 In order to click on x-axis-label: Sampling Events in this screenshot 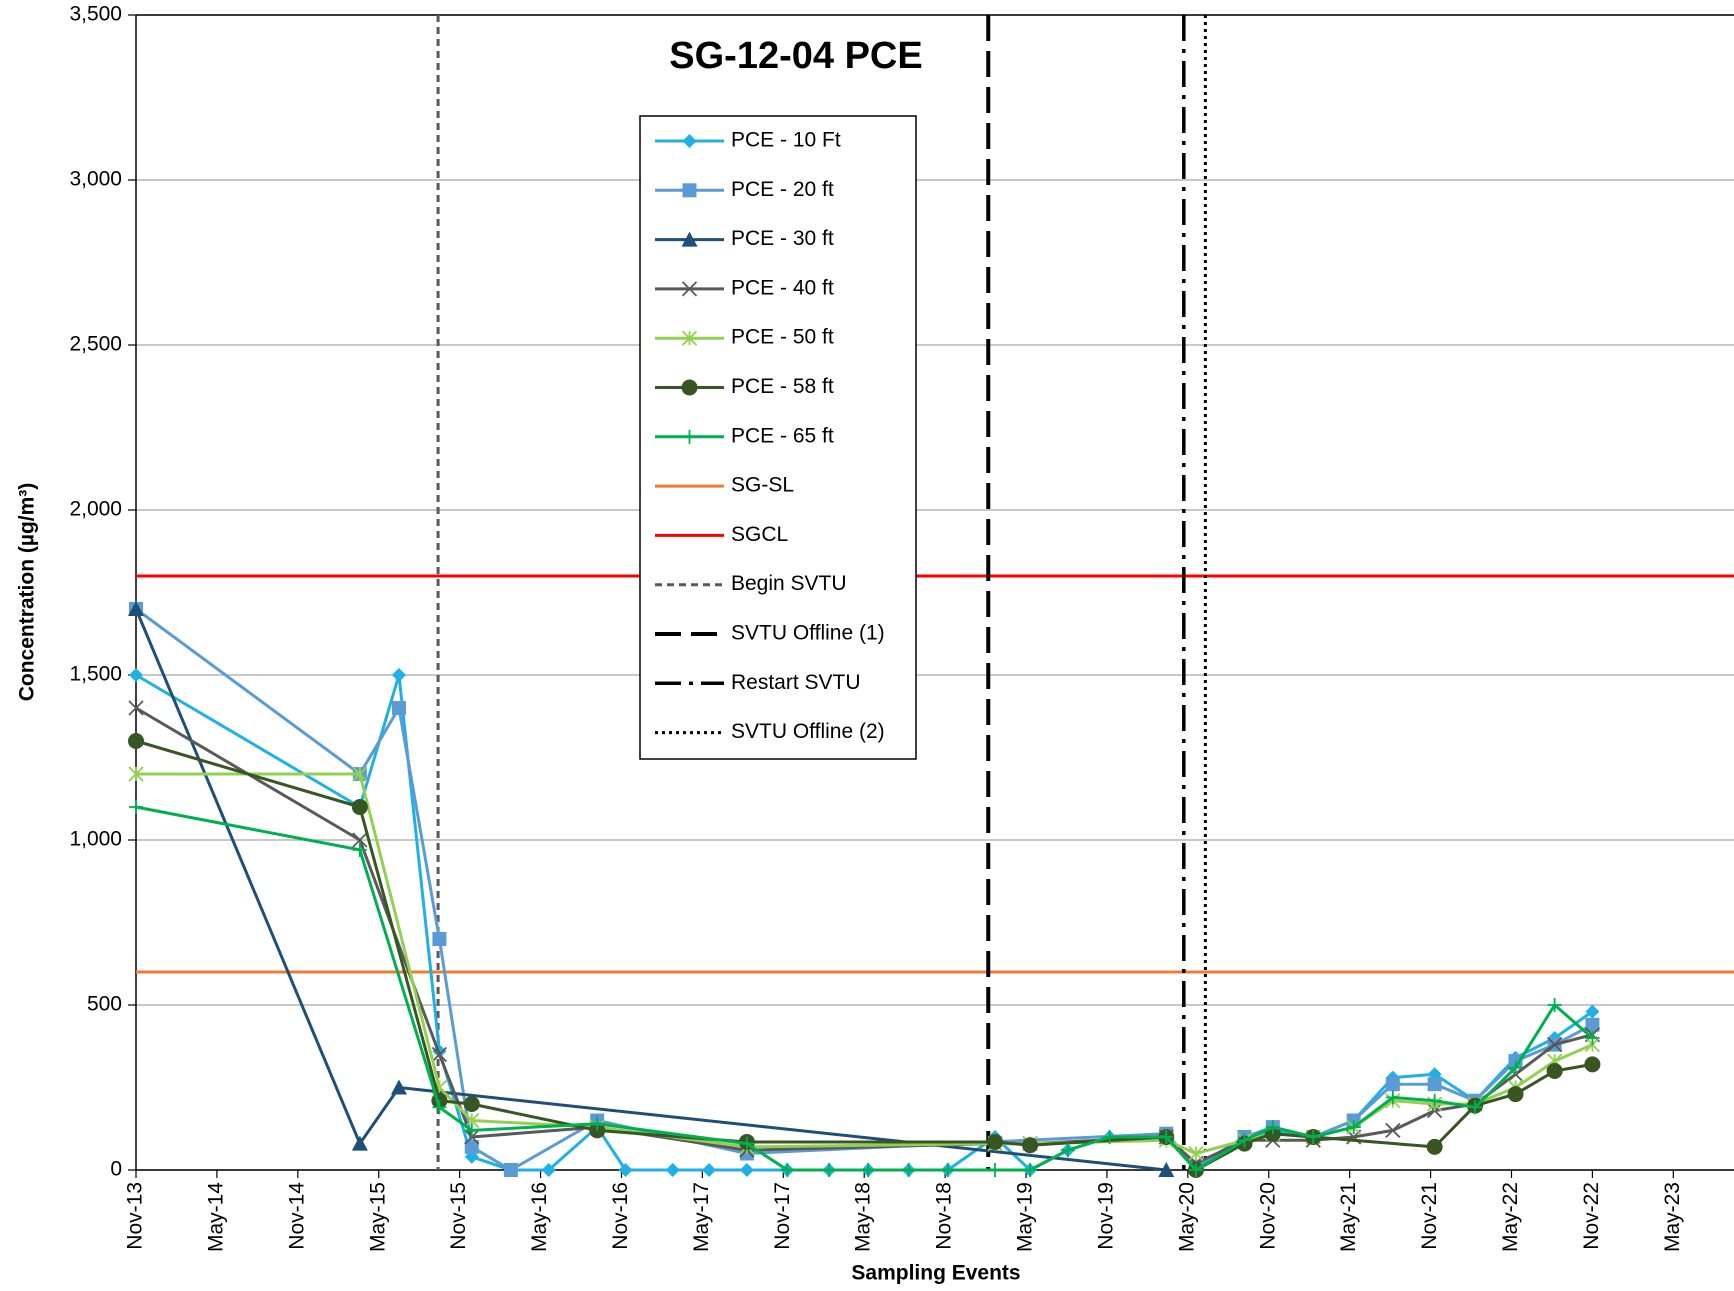, I will do `click(935, 1273)`.